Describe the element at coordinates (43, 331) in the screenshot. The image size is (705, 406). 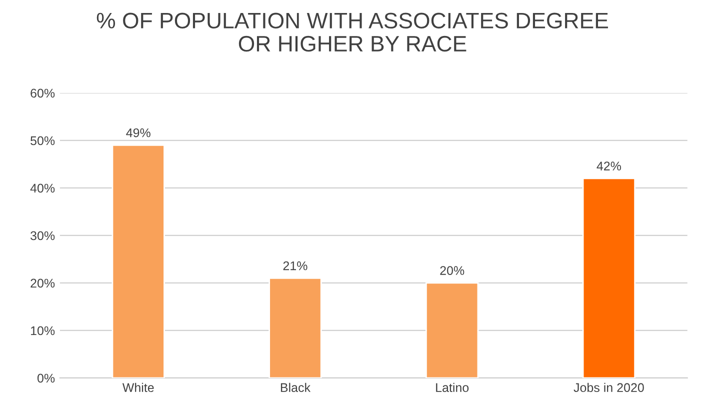
I see `y-tick-label: 10%` at that location.